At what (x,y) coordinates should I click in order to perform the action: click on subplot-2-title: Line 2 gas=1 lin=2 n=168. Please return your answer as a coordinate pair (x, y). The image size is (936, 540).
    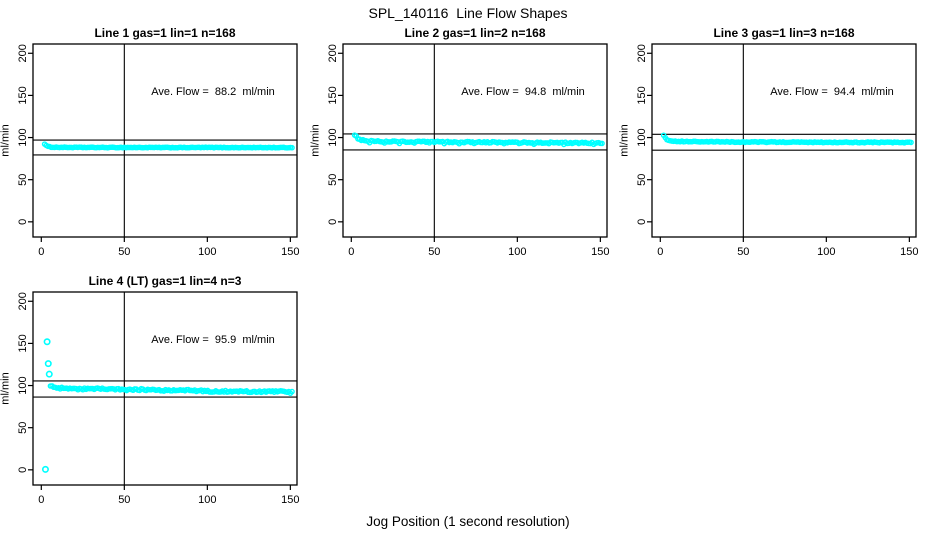
    Looking at the image, I should click on (475, 33).